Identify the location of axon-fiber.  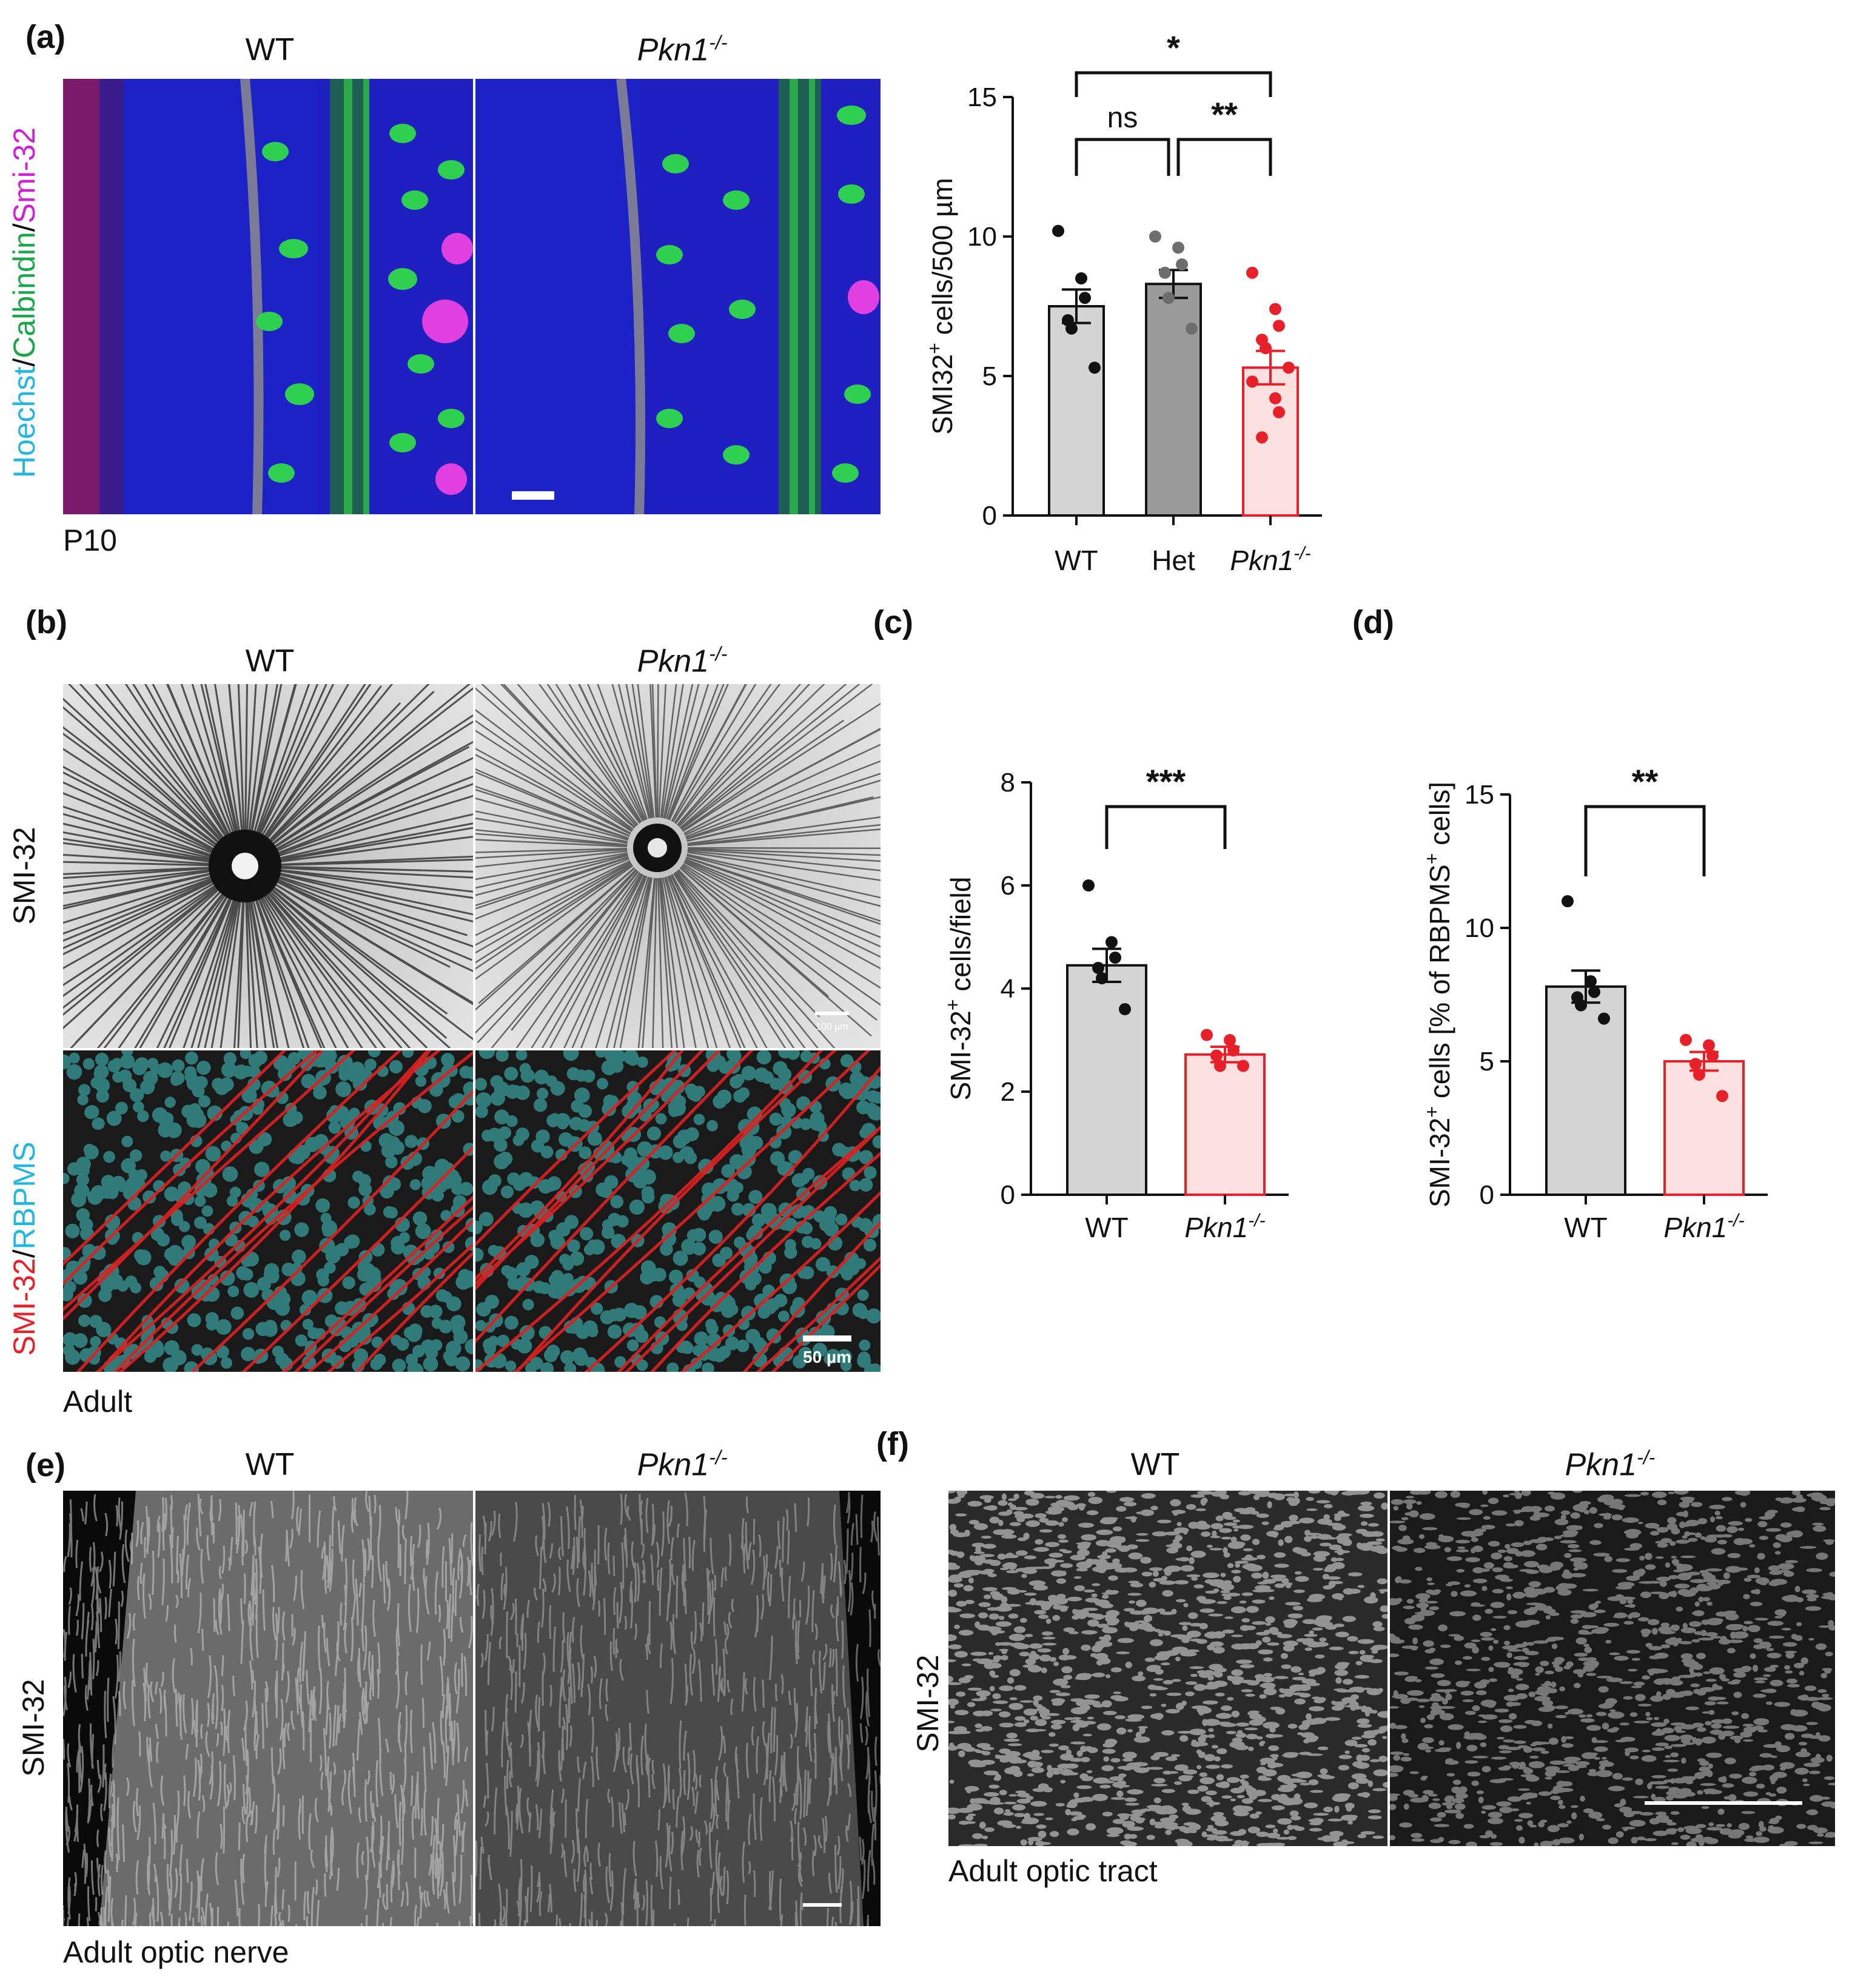
(765, 1261).